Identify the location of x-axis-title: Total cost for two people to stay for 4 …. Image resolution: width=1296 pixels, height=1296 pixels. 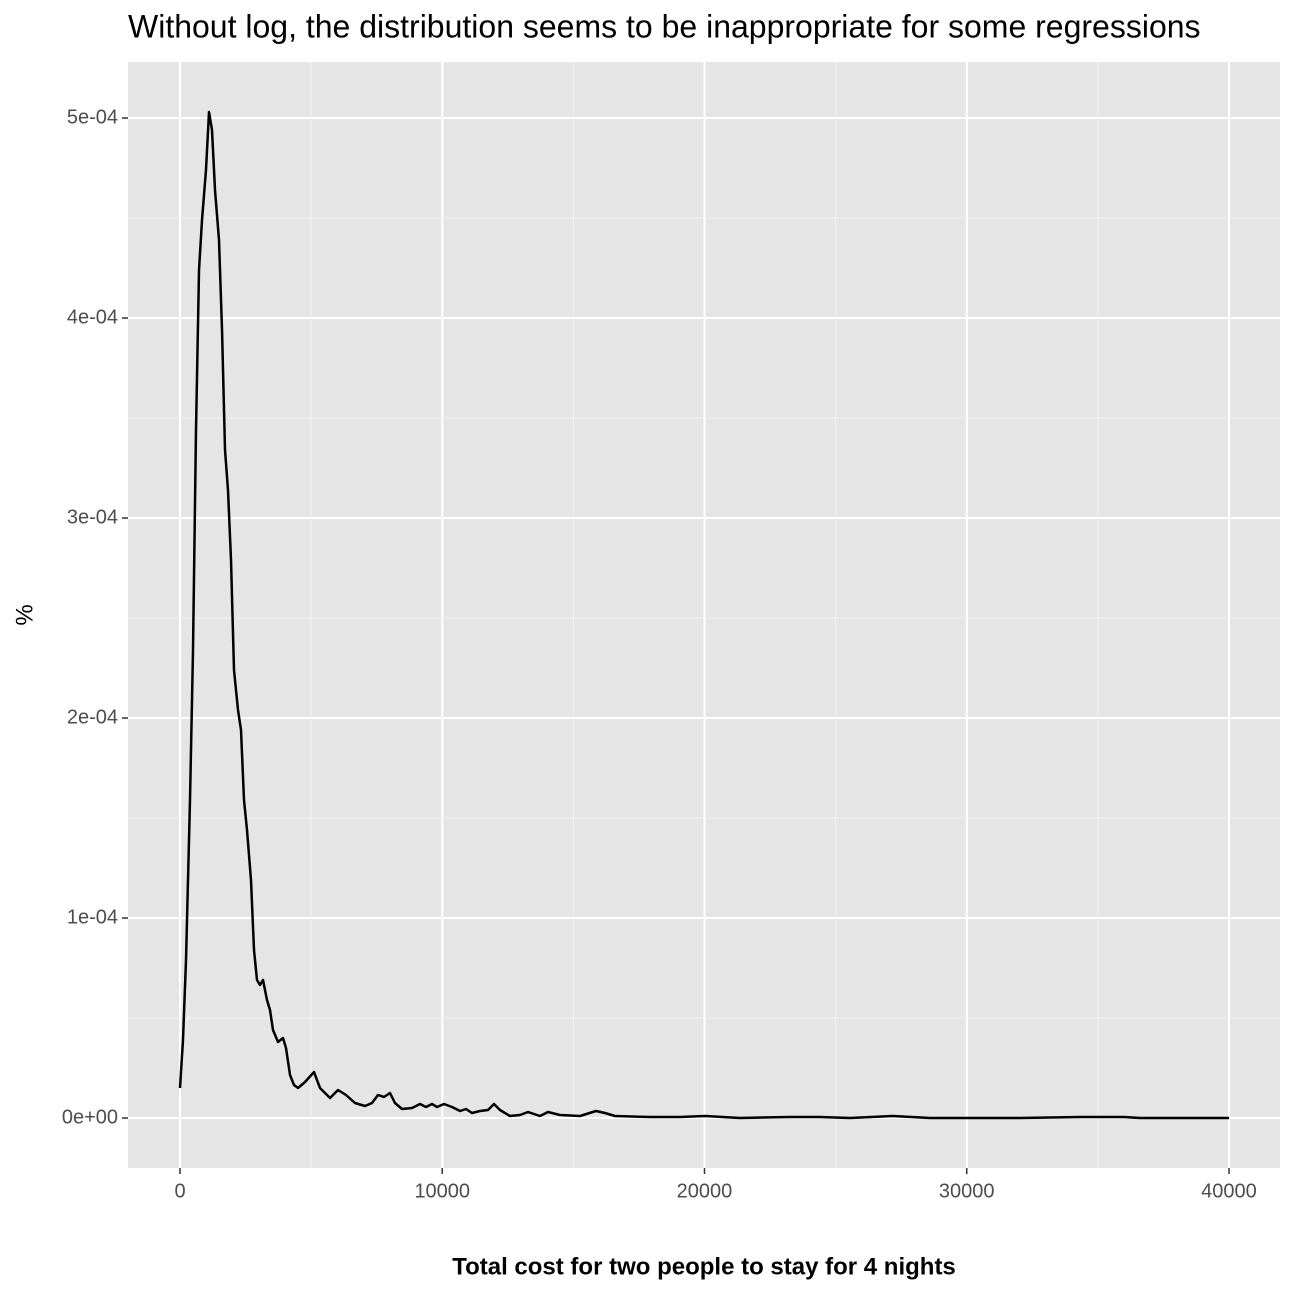
(704, 1266).